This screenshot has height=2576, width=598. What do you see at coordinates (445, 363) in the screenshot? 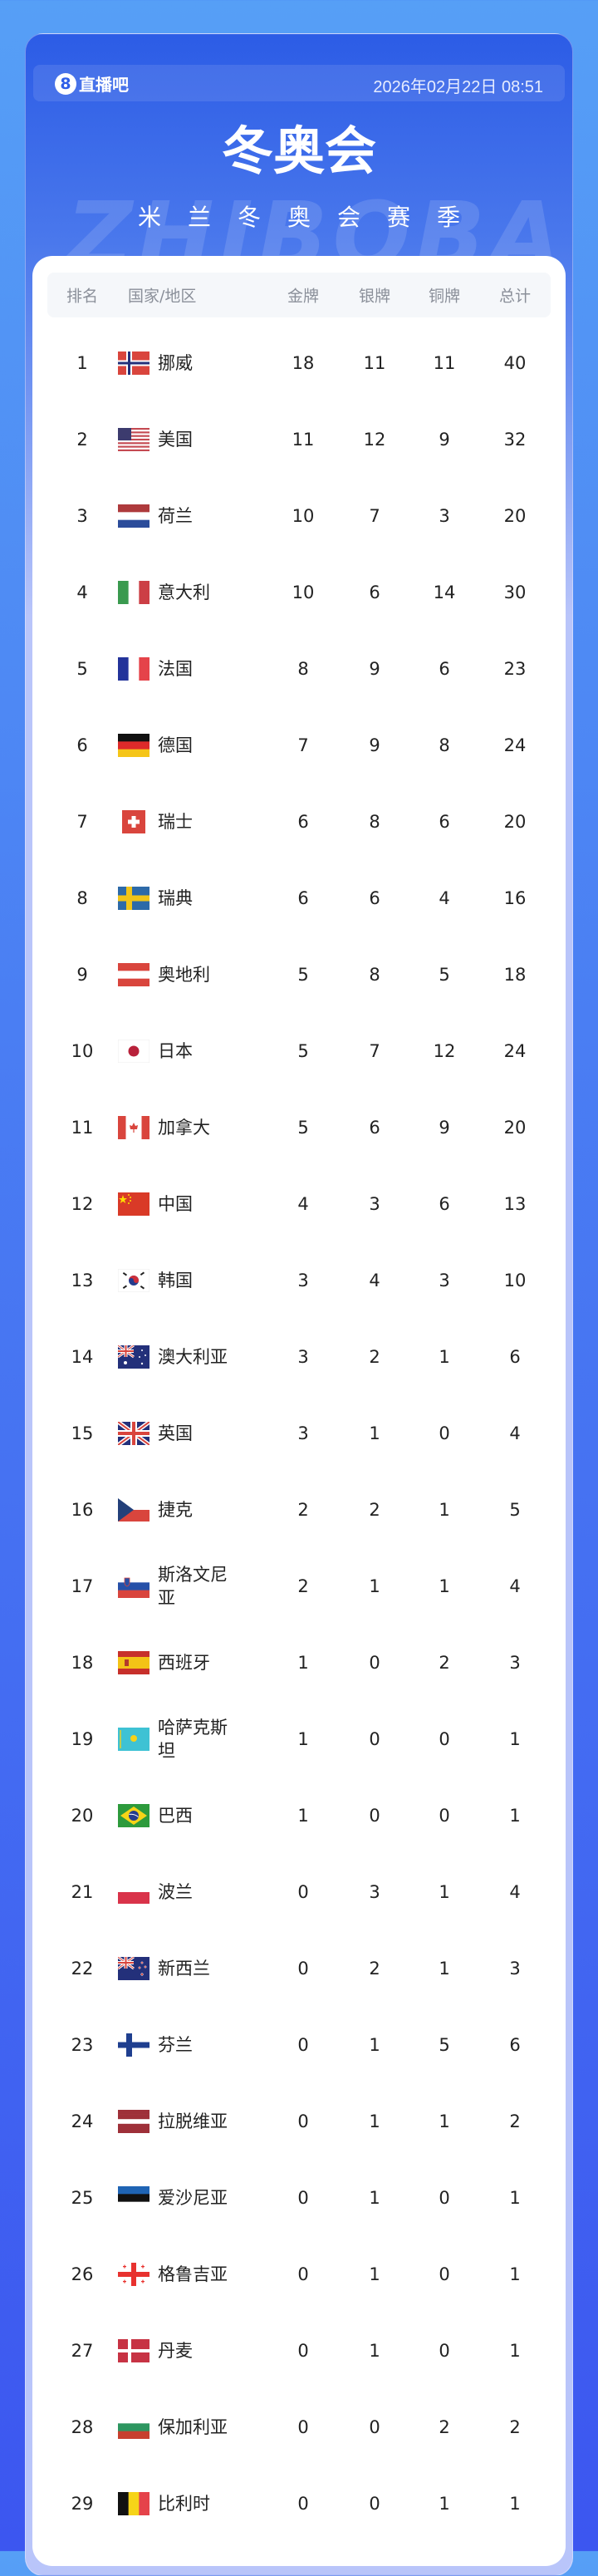
I see `bronze-count: 11` at bounding box center [445, 363].